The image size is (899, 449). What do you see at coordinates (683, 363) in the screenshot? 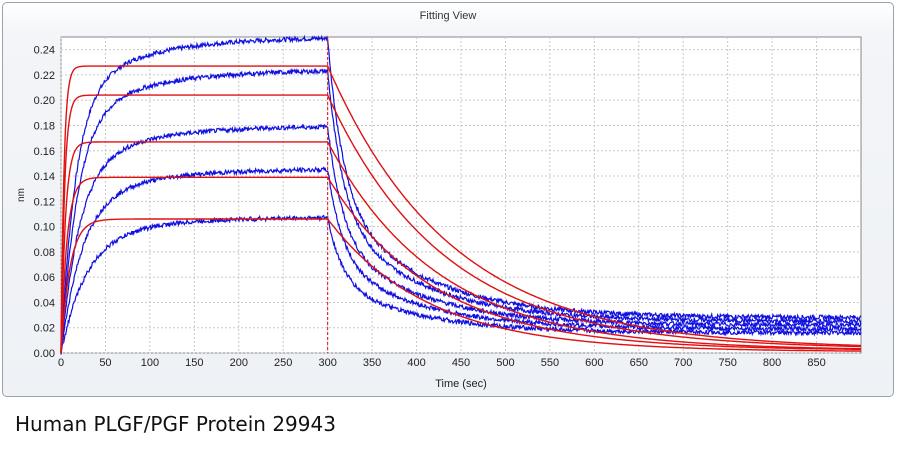
I see `x-tick-label: 700` at bounding box center [683, 363].